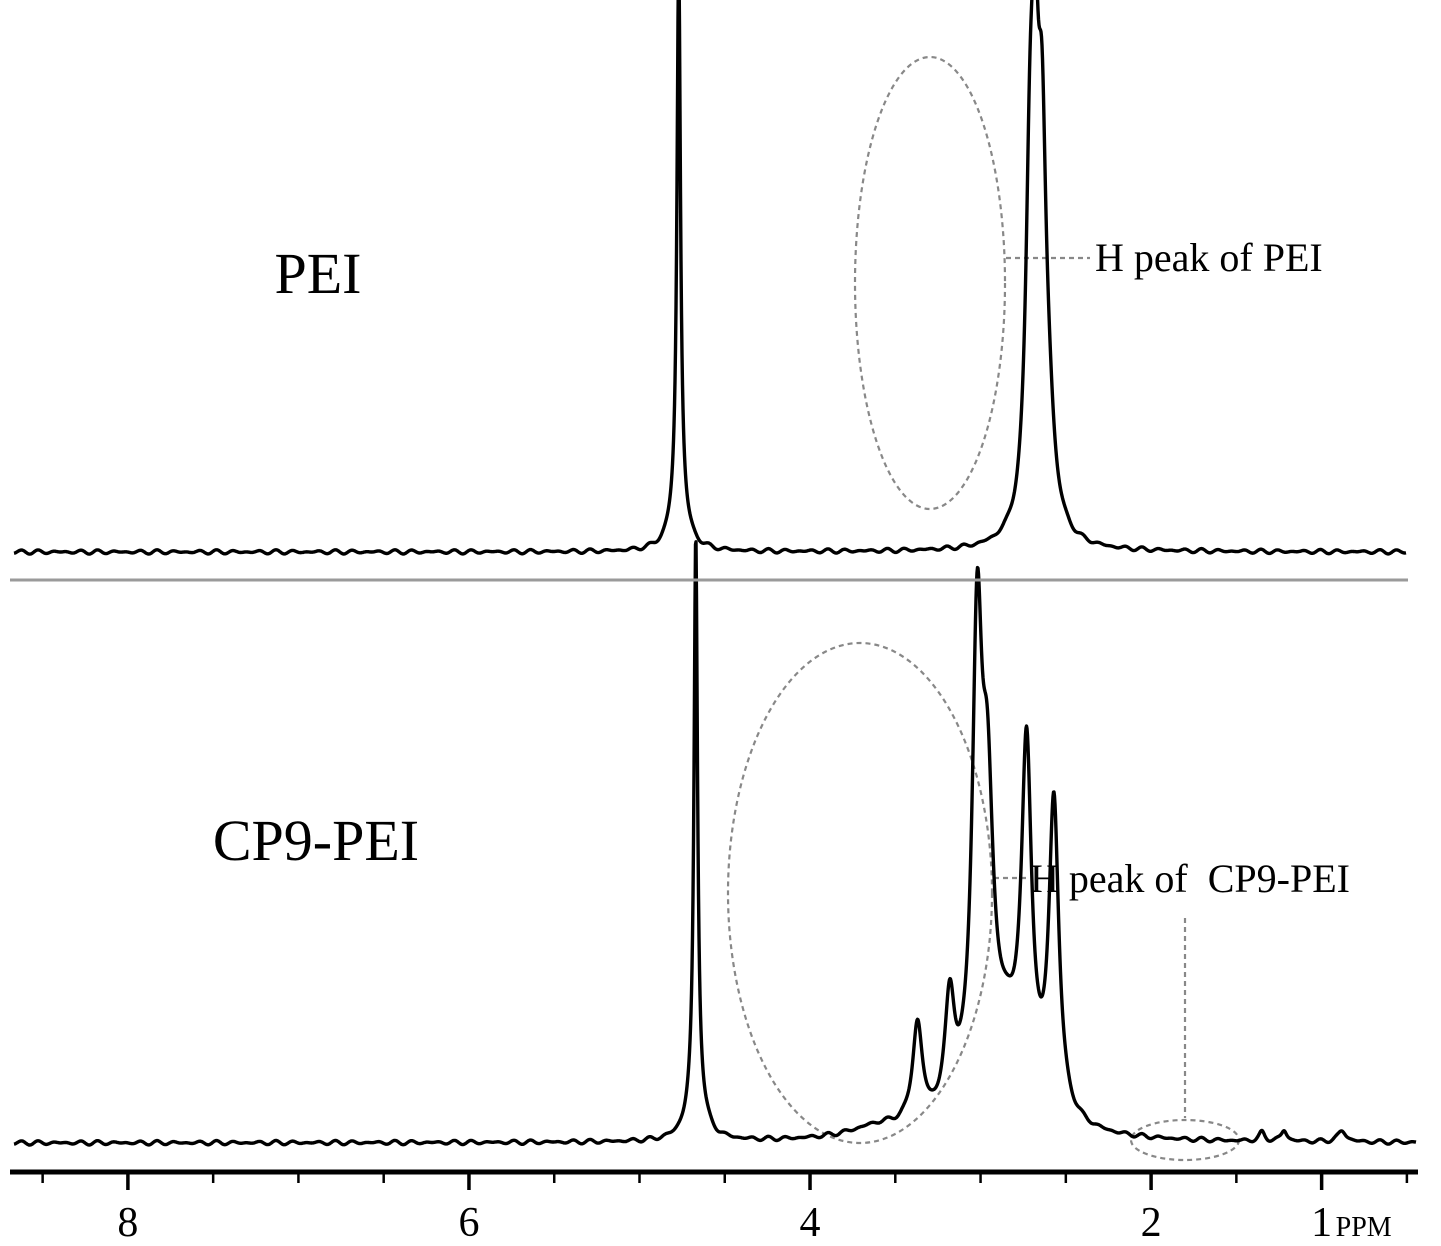 The height and width of the screenshot is (1246, 1441). I want to click on x-tick-label: 2, so click(1151, 1223).